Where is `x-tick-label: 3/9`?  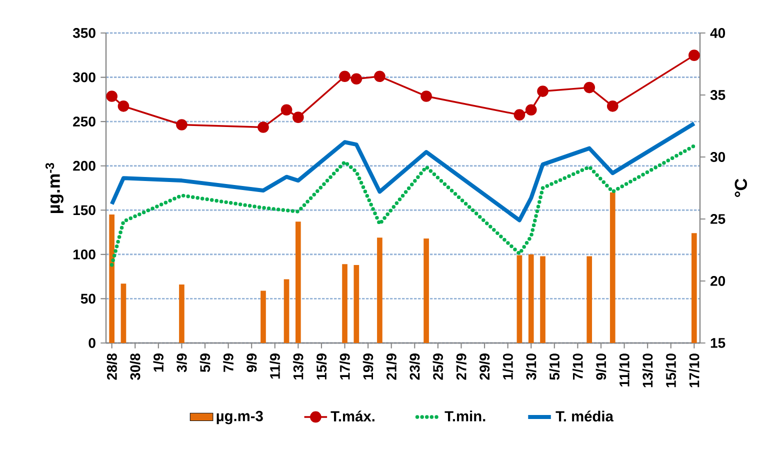 x-tick-label: 3/9 is located at coordinates (181, 363).